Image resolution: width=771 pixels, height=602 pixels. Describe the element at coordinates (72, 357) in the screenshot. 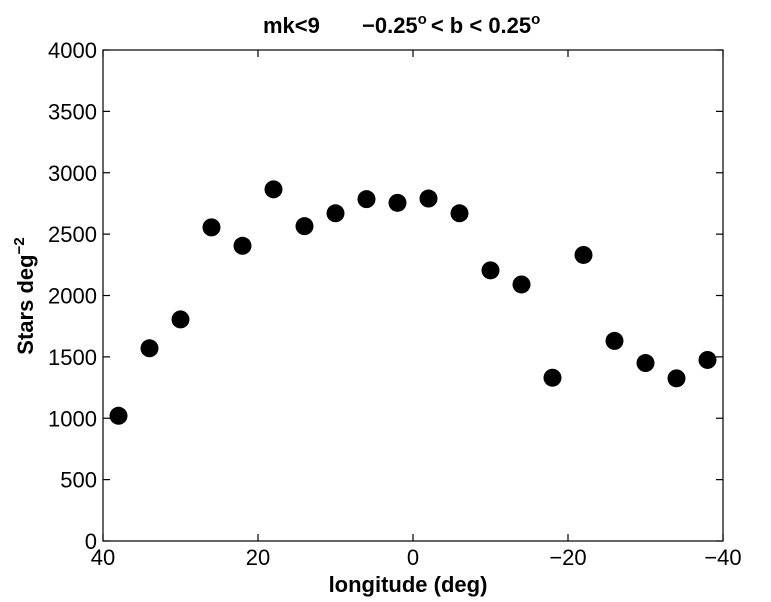

I see `y-tick-label: 1500` at that location.